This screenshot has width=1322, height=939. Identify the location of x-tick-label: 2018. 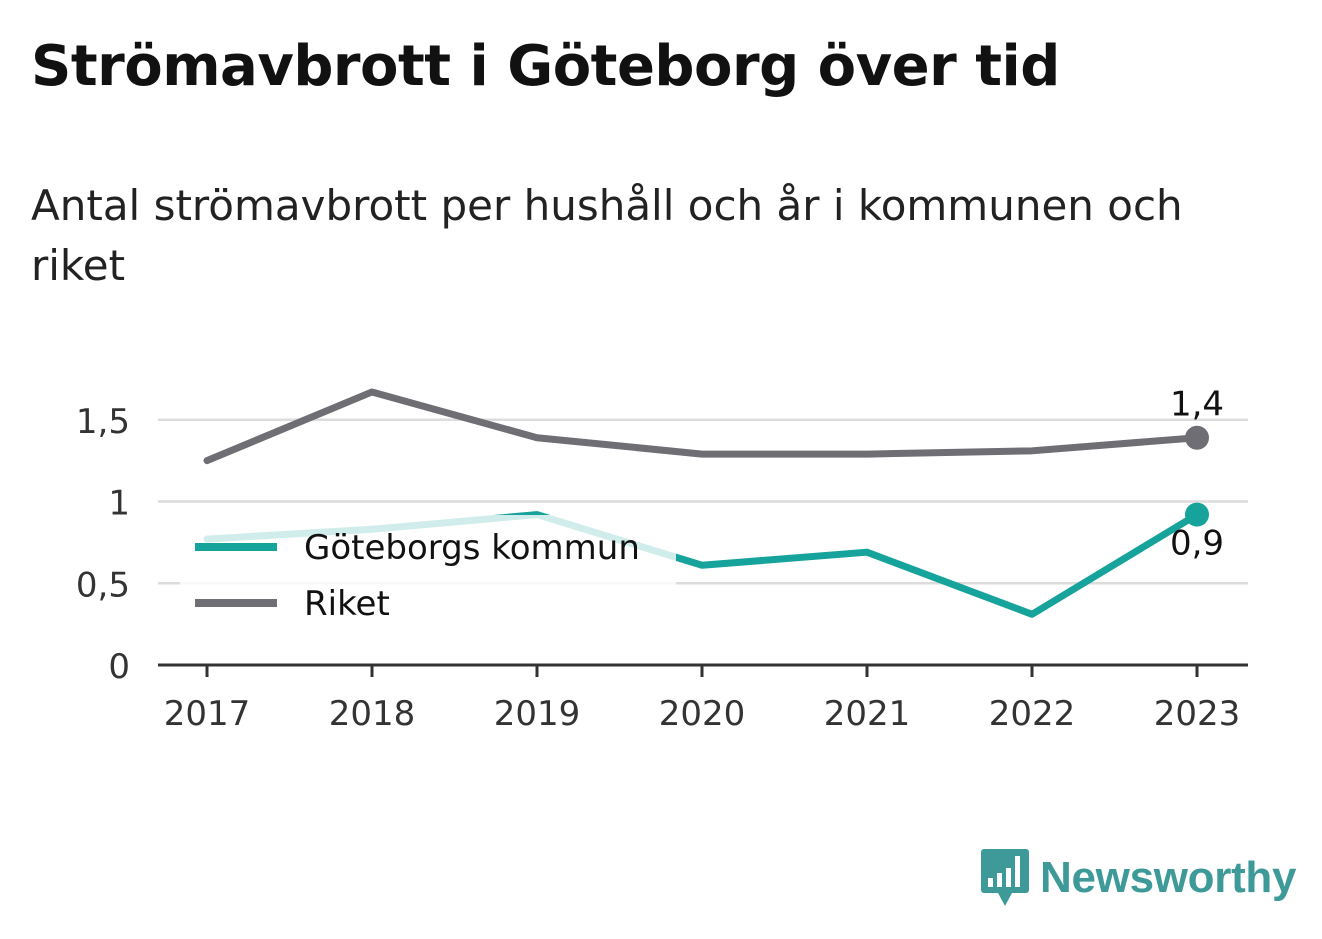
(372, 714).